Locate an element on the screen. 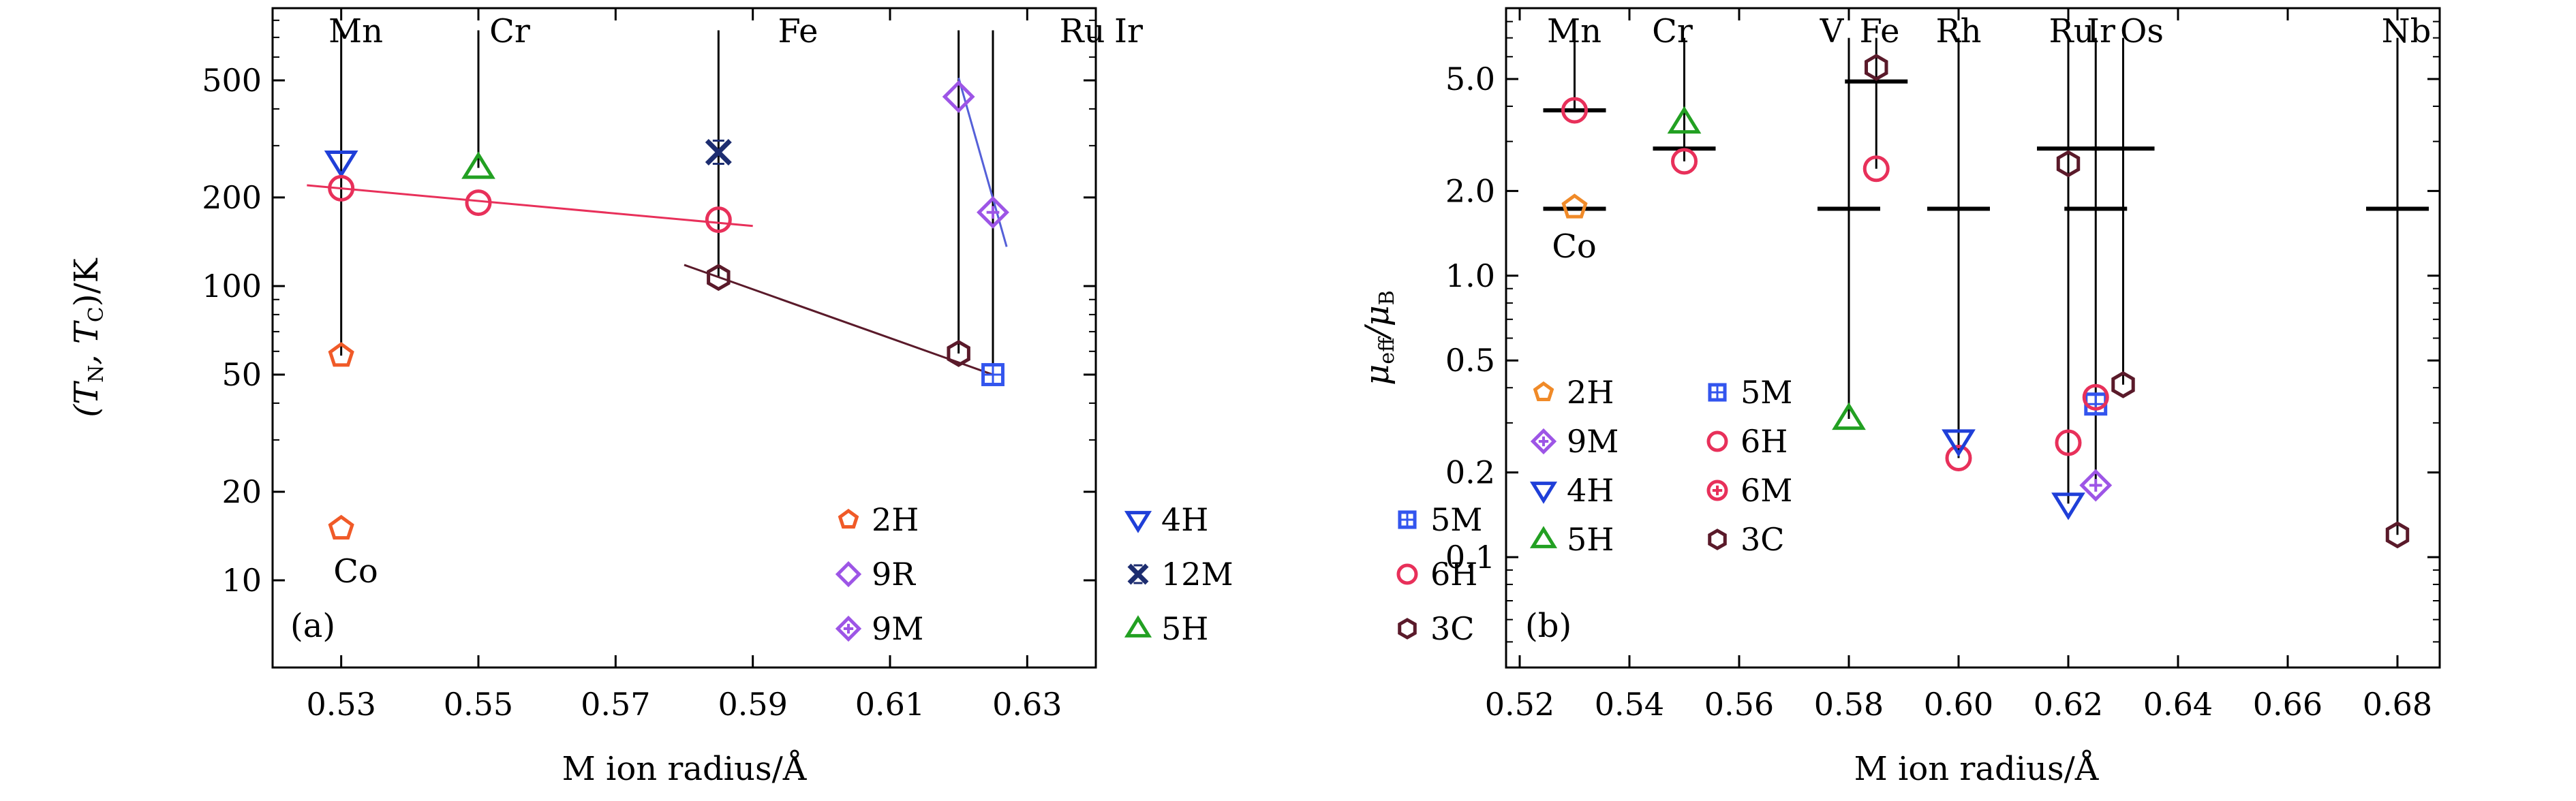  x-tick-label: 0.64 is located at coordinates (2178, 705).